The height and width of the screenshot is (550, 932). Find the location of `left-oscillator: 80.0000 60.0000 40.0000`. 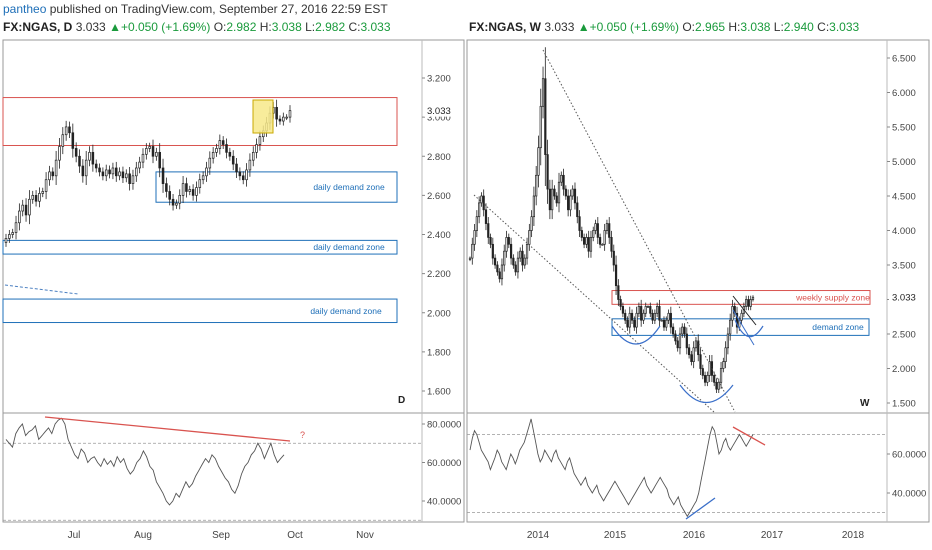

left-oscillator: 80.0000 60.0000 40.0000 is located at coordinates (232, 469).